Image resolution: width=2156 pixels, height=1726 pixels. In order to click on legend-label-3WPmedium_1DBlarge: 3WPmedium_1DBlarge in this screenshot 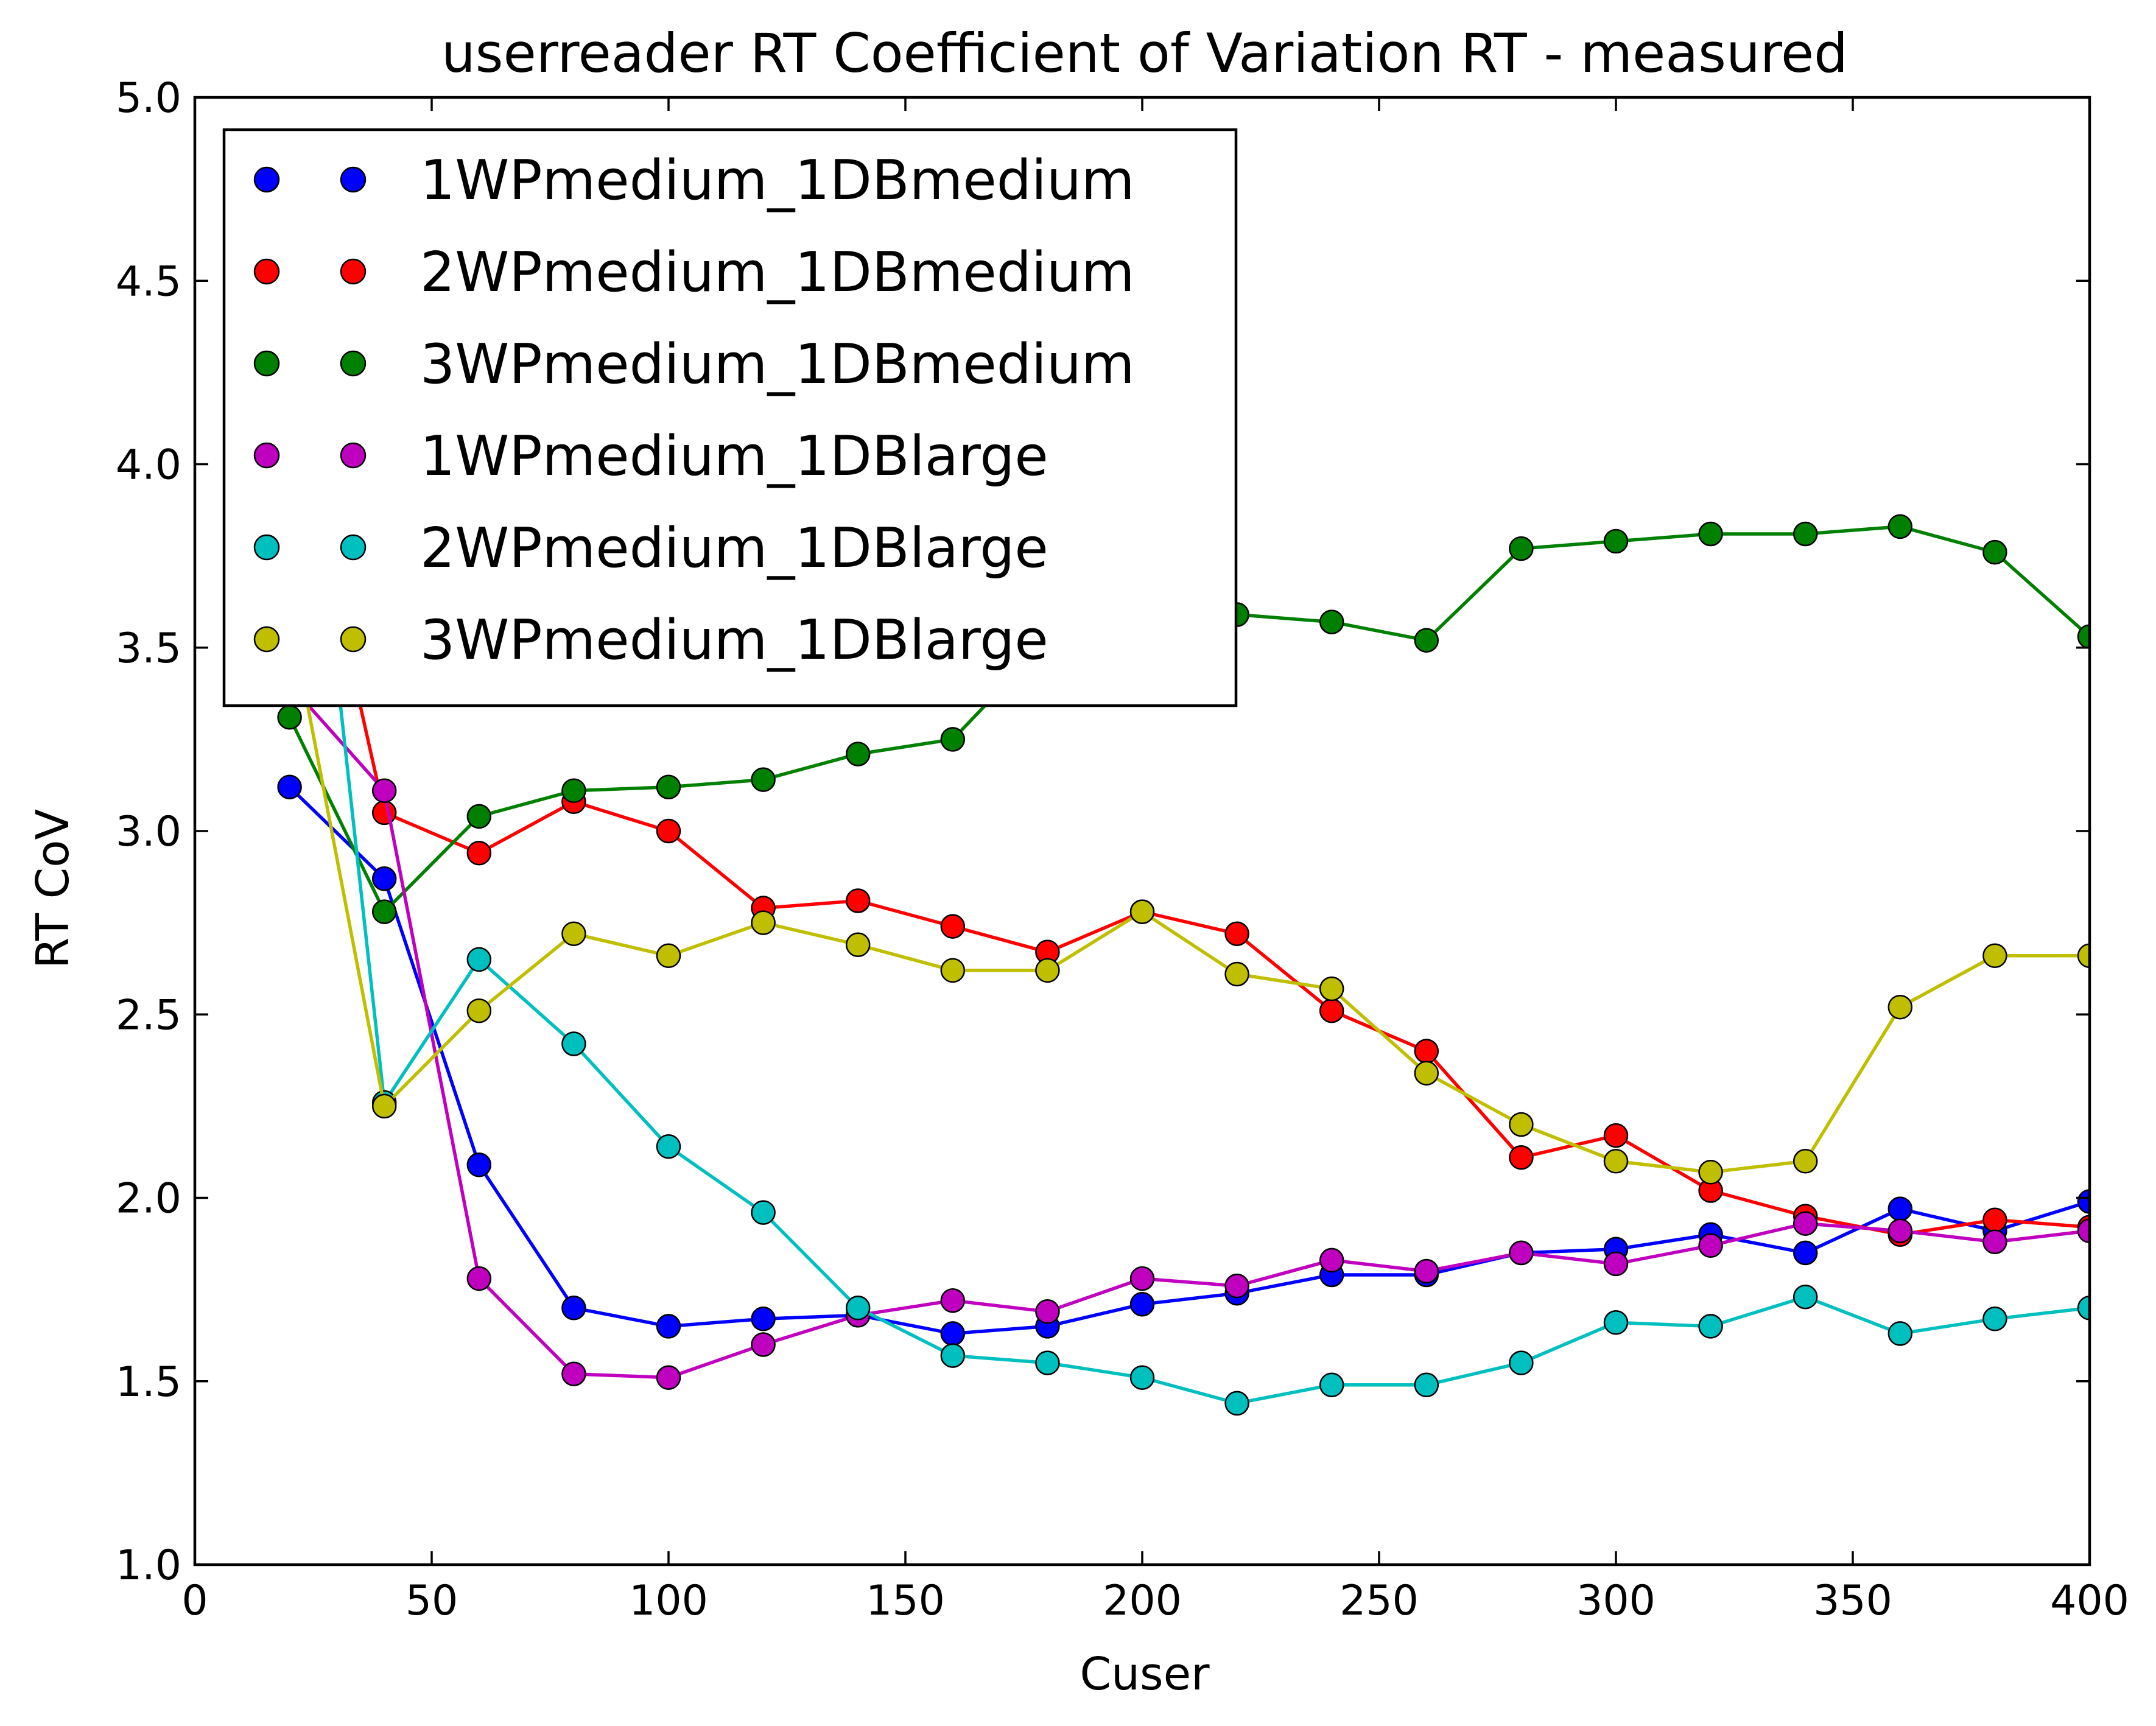, I will do `click(734, 640)`.